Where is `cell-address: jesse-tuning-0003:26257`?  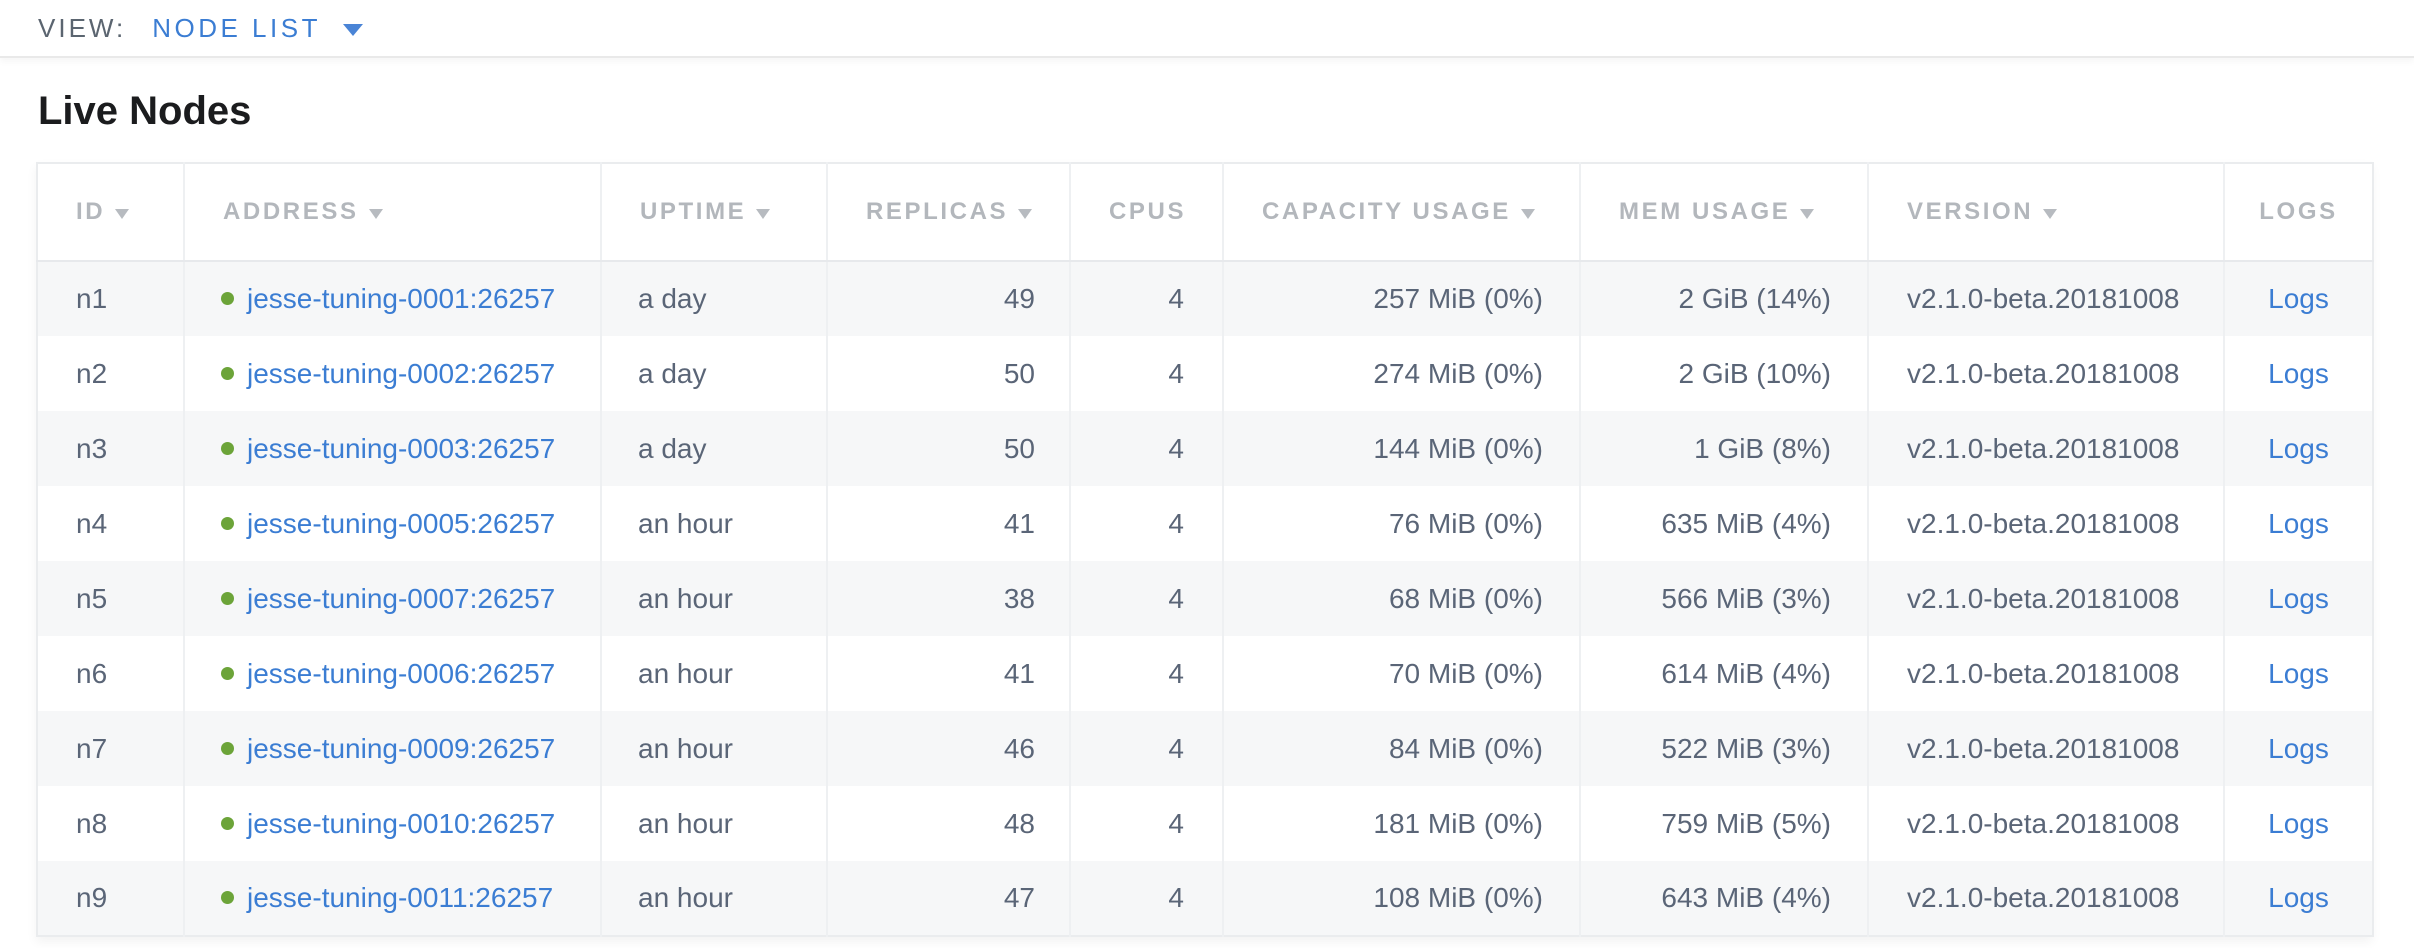 cell-address: jesse-tuning-0003:26257 is located at coordinates (392, 448).